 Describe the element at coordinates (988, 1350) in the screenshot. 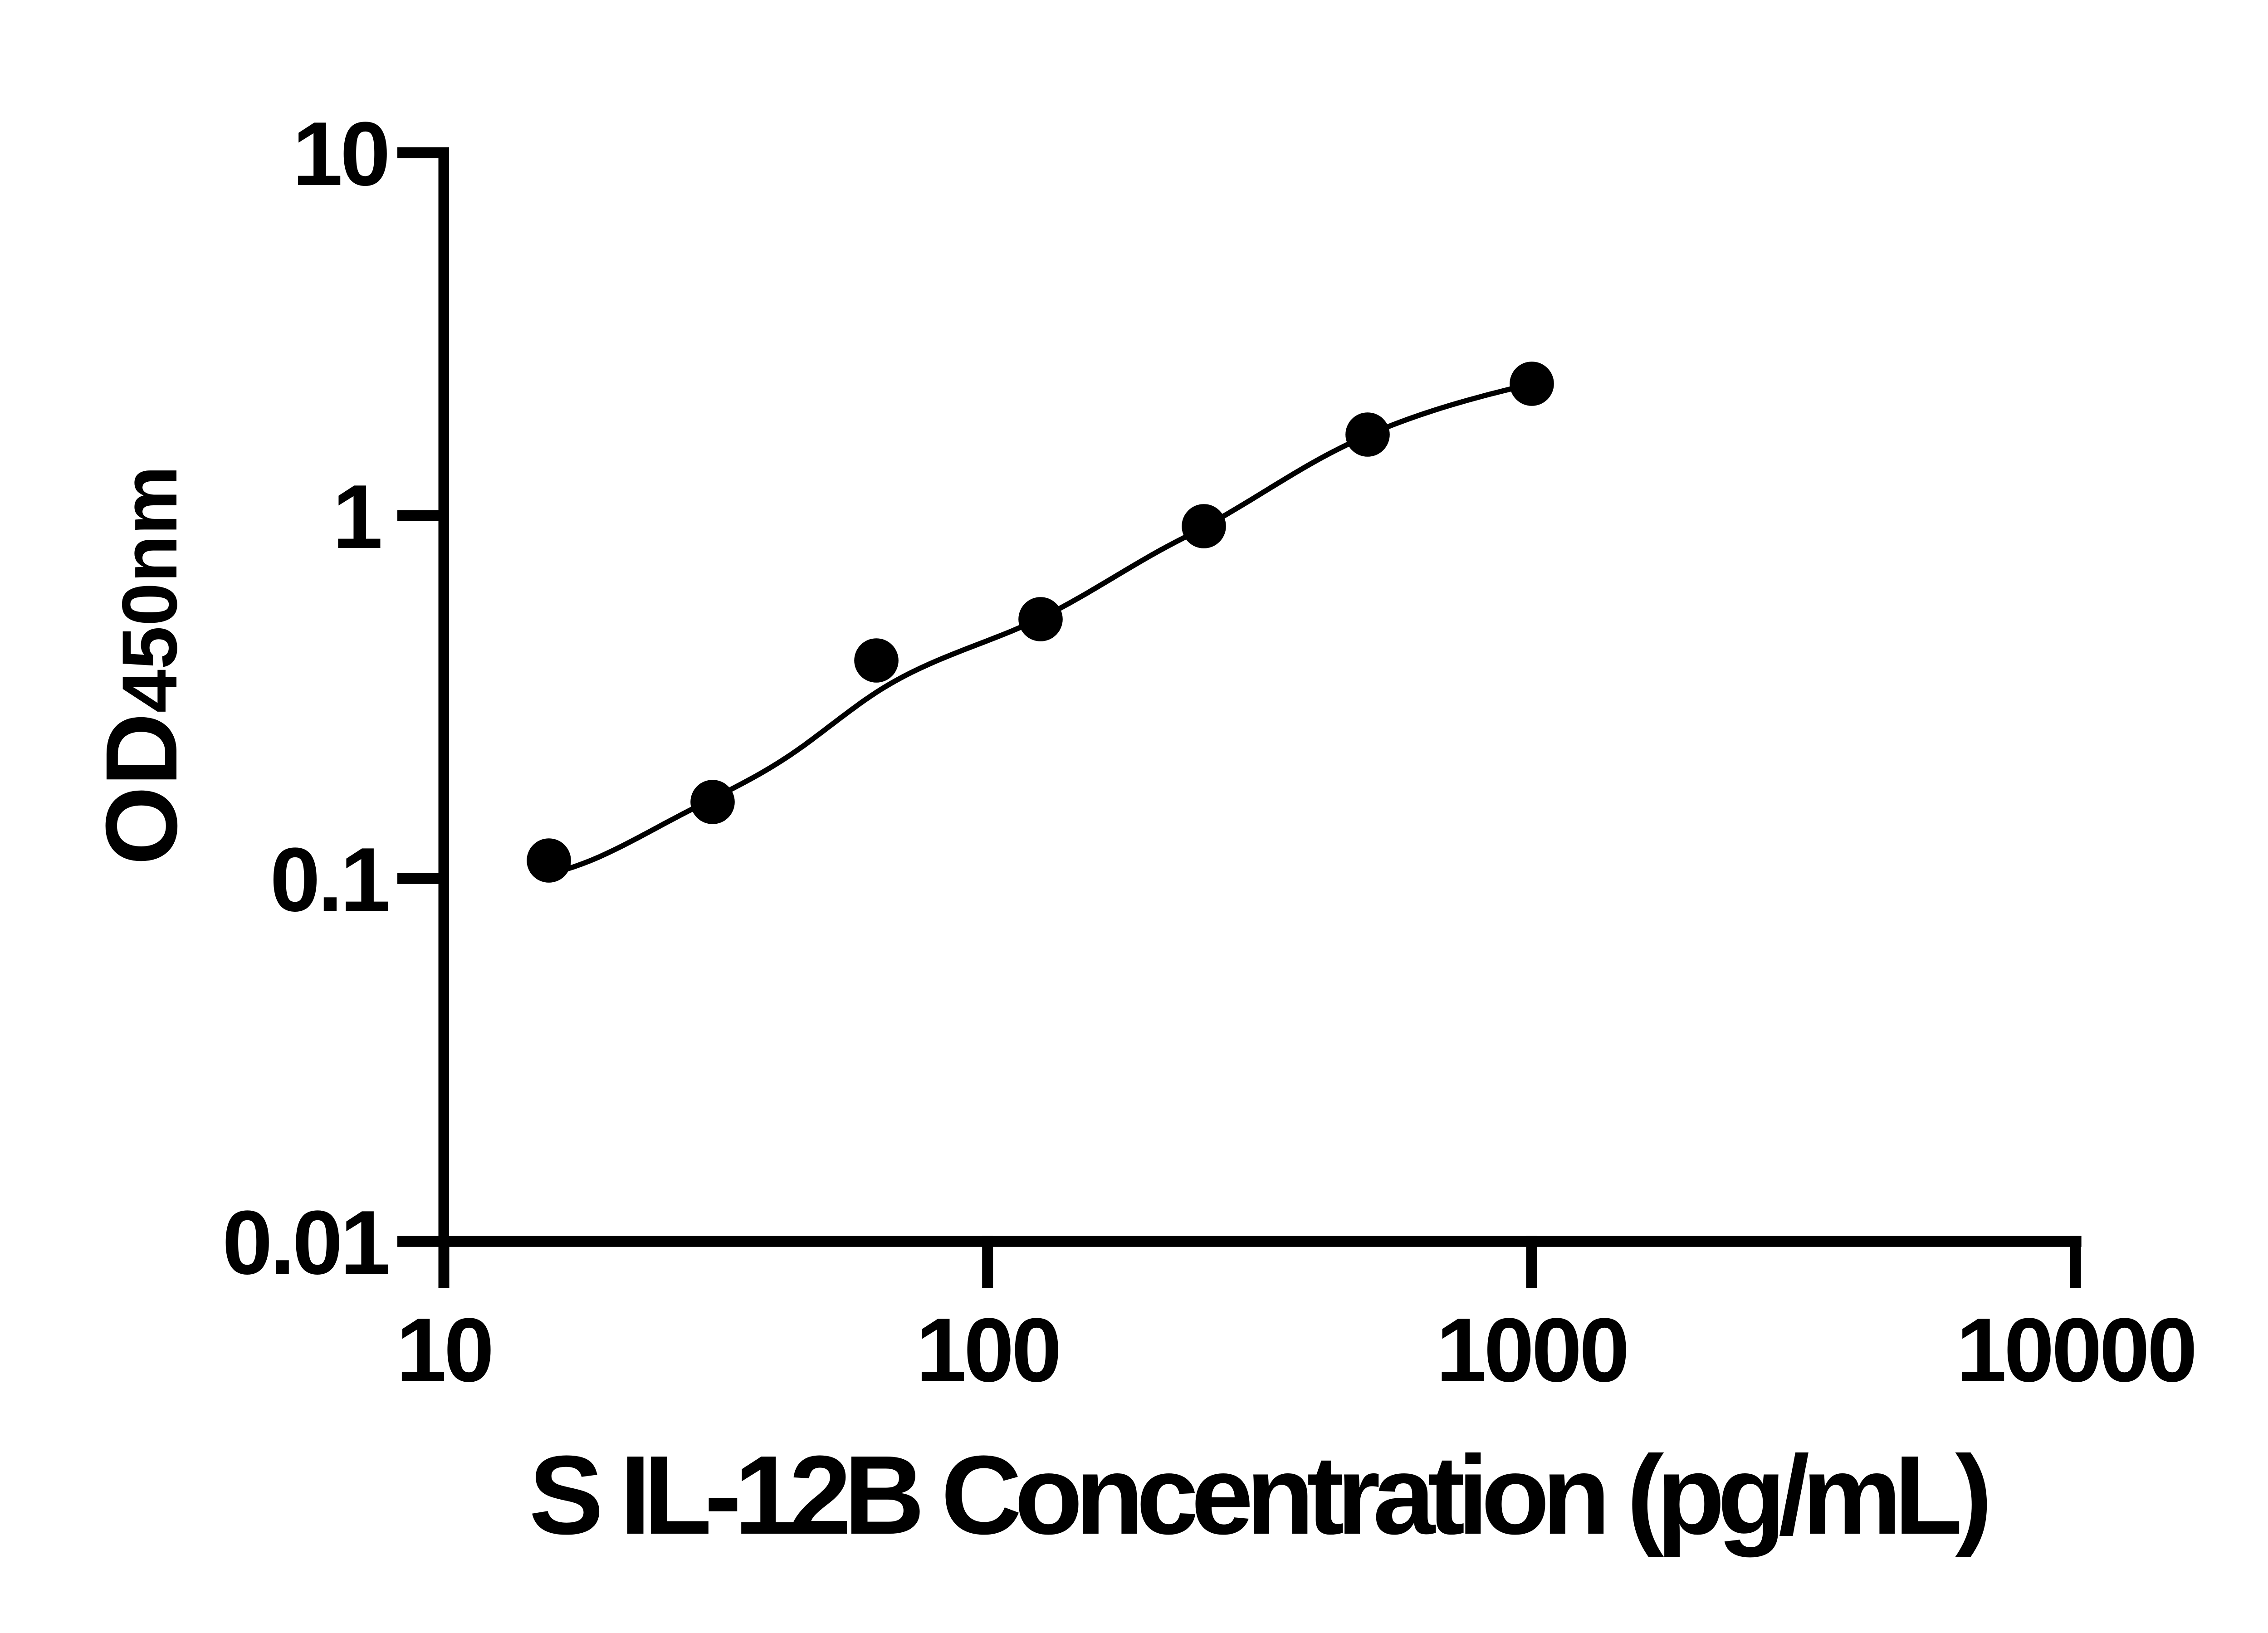

I see `svg-text: 100` at that location.